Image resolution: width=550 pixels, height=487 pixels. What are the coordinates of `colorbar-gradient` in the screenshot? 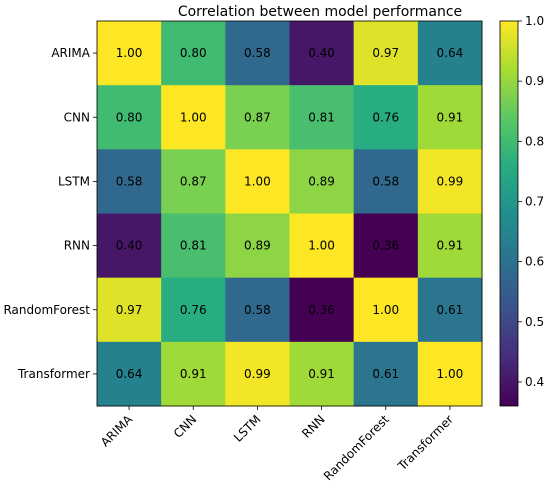 It's located at (509, 213).